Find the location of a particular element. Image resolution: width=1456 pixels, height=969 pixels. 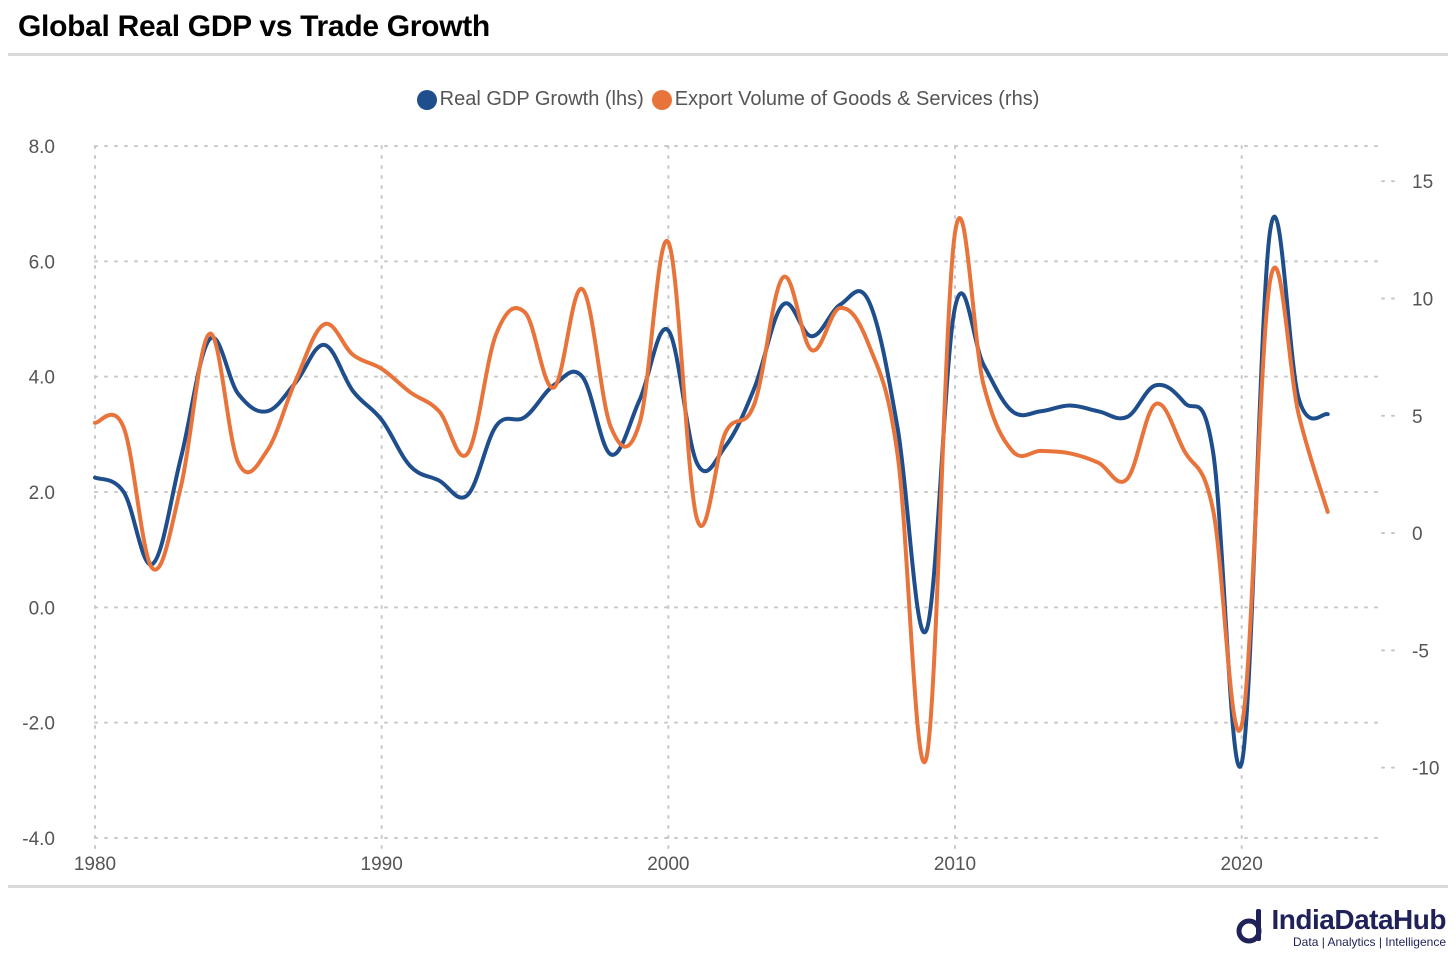

brand-logo-icon is located at coordinates (1249, 926).